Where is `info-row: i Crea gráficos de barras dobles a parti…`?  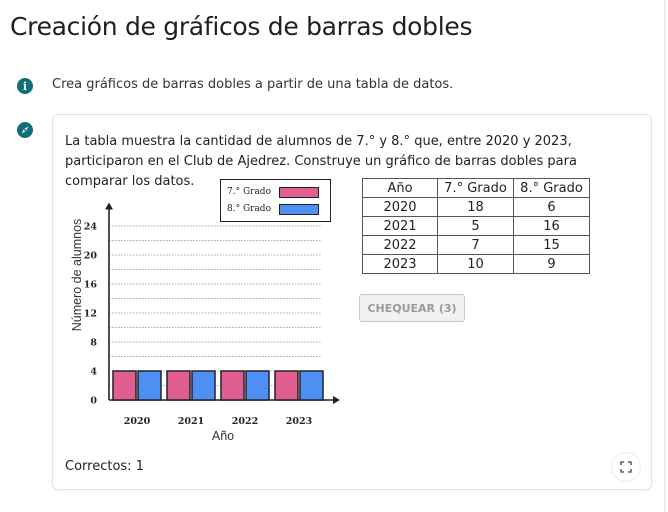 info-row: i Crea gráficos de barras dobles a parti… is located at coordinates (235, 86).